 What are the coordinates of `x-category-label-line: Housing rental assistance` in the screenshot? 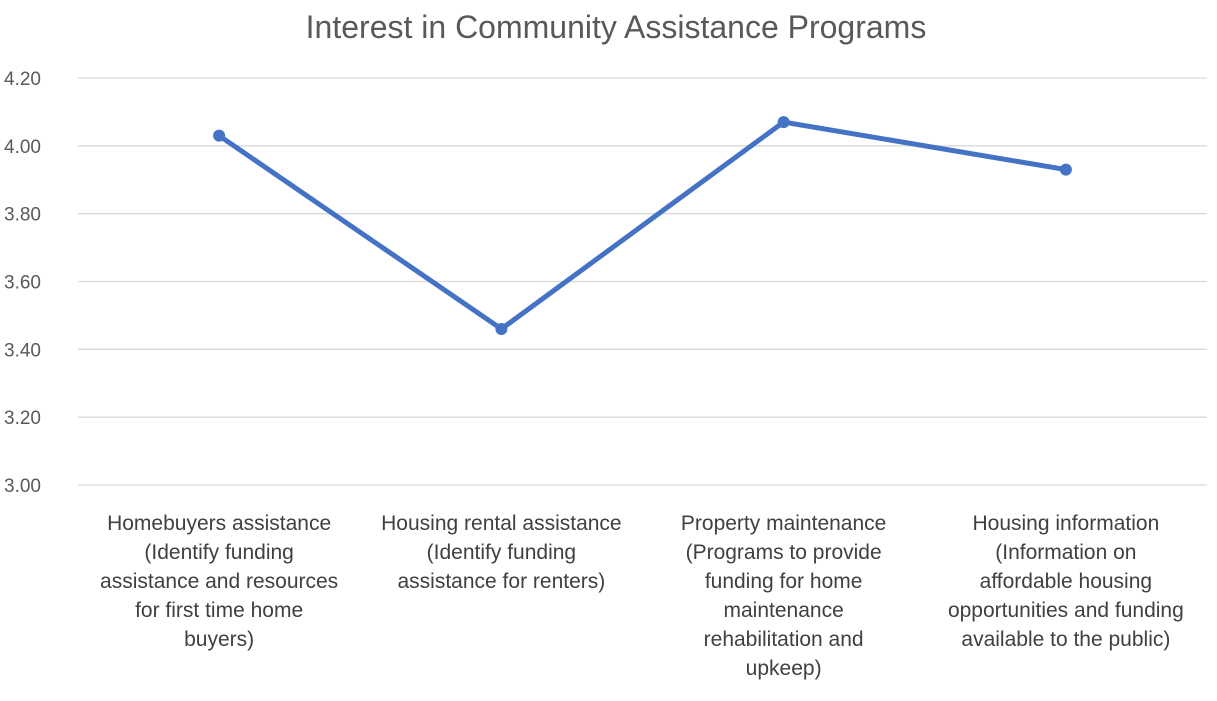 It's located at (501, 523).